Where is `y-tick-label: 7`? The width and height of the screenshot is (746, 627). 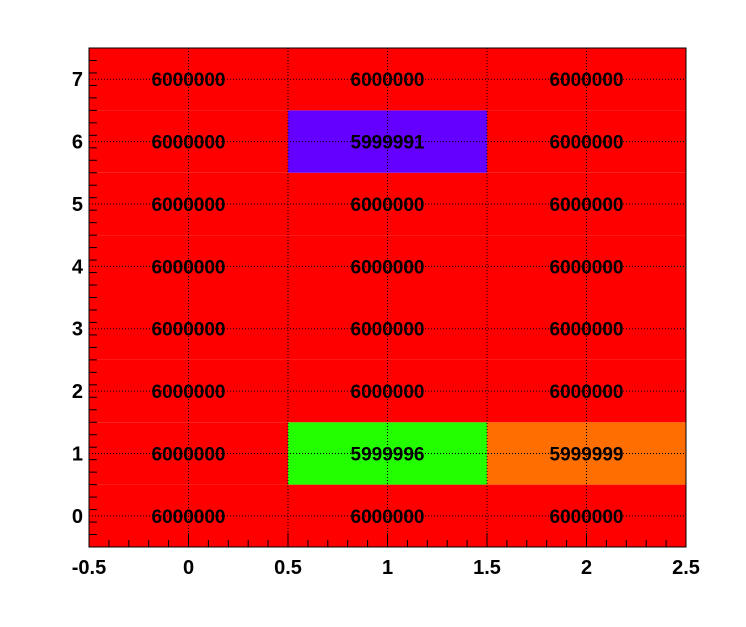 y-tick-label: 7 is located at coordinates (77, 80).